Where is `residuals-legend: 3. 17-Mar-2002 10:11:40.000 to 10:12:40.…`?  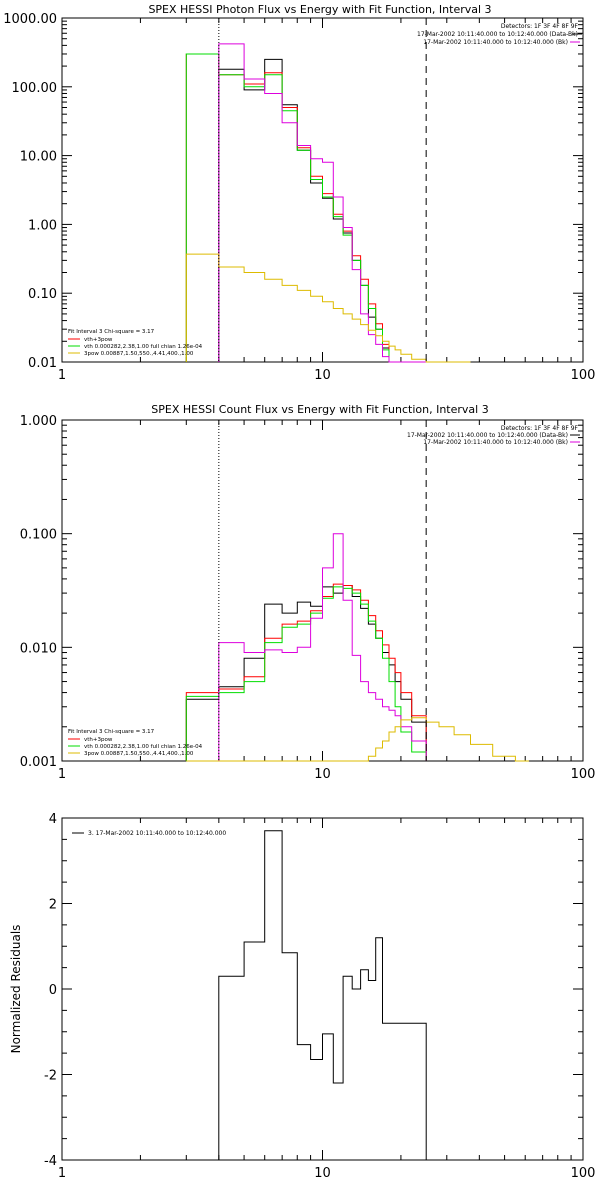
residuals-legend: 3. 17-Mar-2002 10:11:40.000 to 10:12:40.… is located at coordinates (149, 833).